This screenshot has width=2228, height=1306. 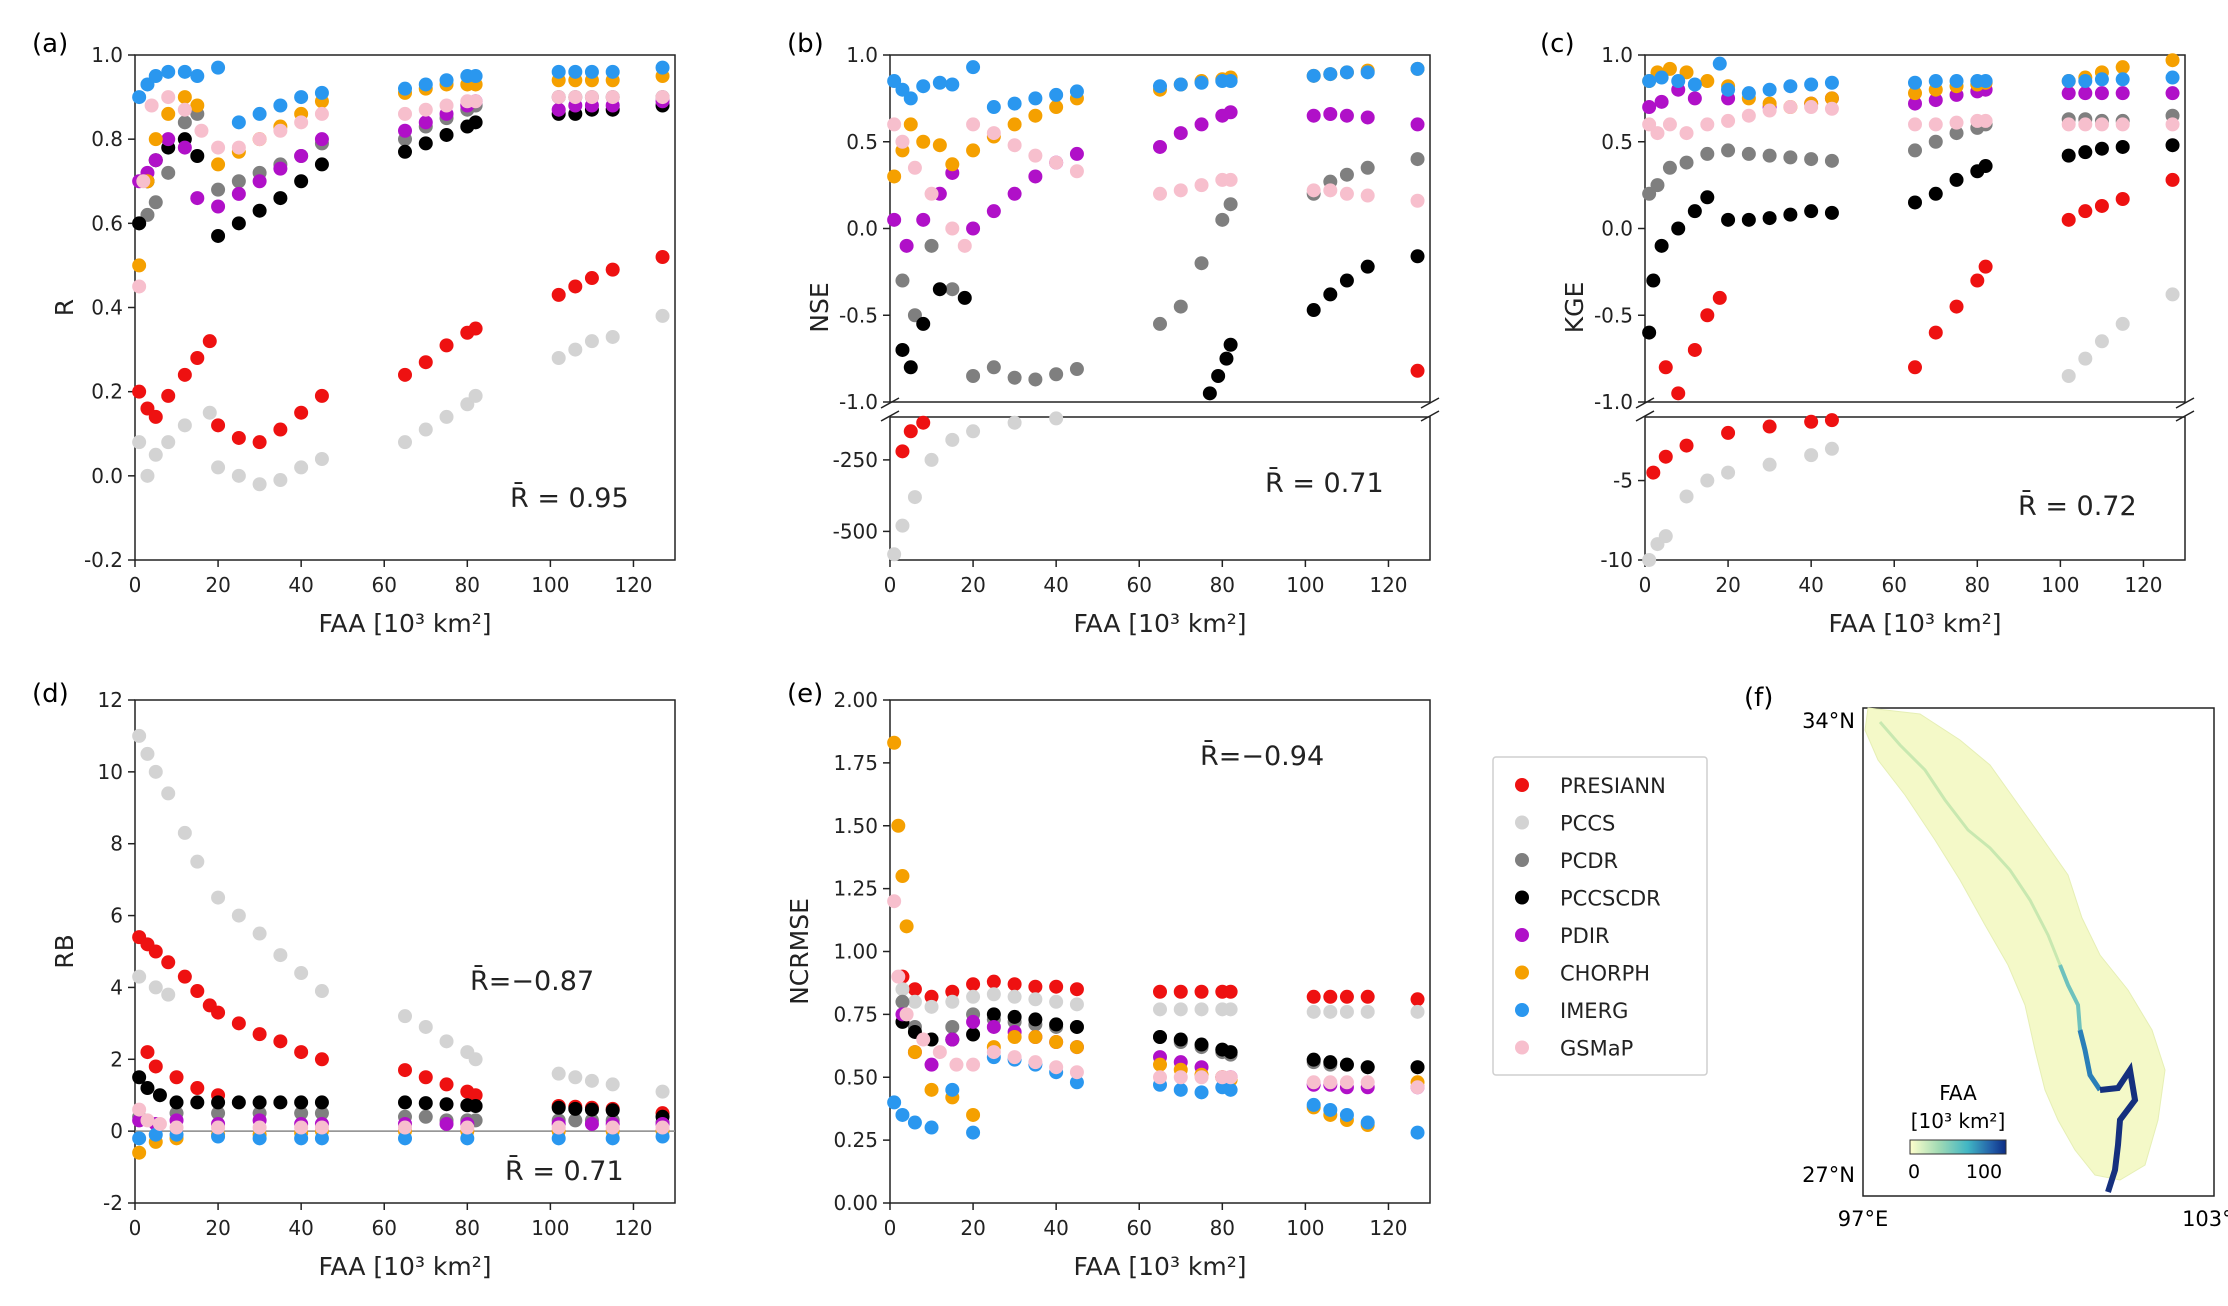 What do you see at coordinates (1914, 623) in the screenshot?
I see `x-axis-label: FAA [10³ km²]` at bounding box center [1914, 623].